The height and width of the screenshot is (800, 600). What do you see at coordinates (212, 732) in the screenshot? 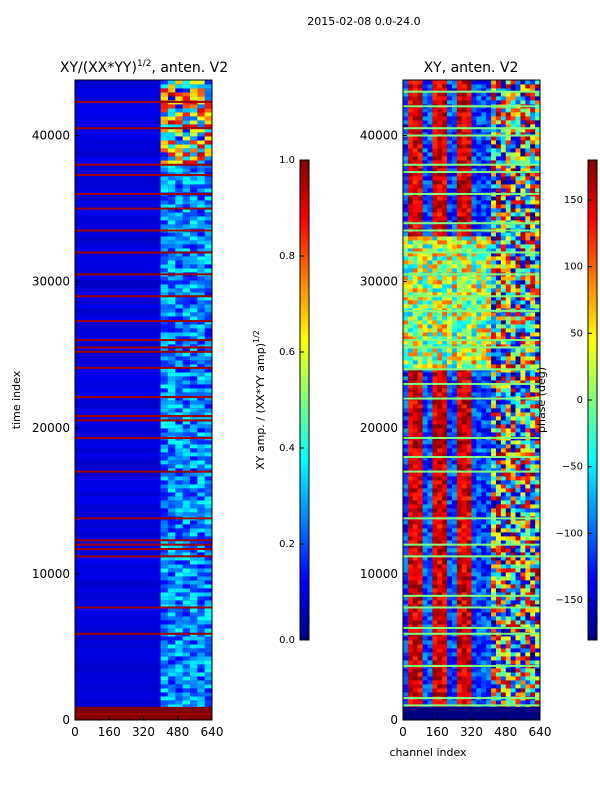
I see `amp-x-tick-label-640: 640` at bounding box center [212, 732].